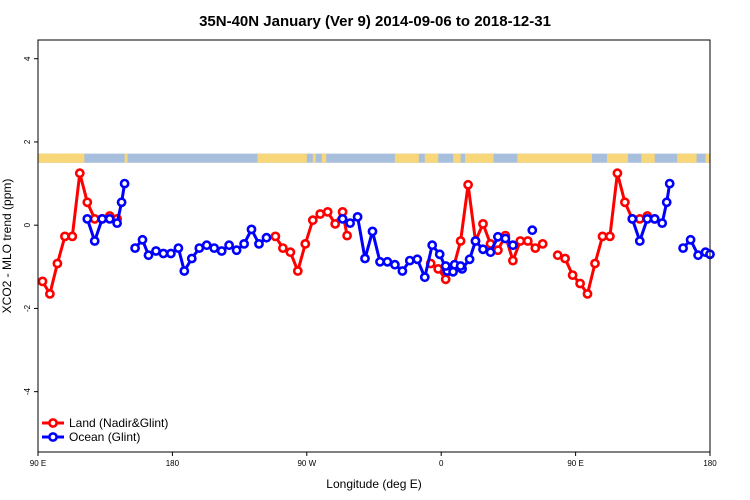 This screenshot has height=500, width=750. I want to click on legend-label: Land (Nadir&Glint), so click(118, 423).